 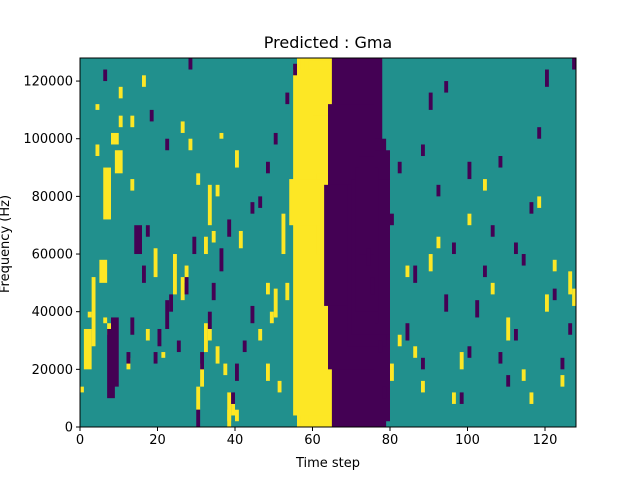 I want to click on x-tick-label: 20, so click(x=157, y=440).